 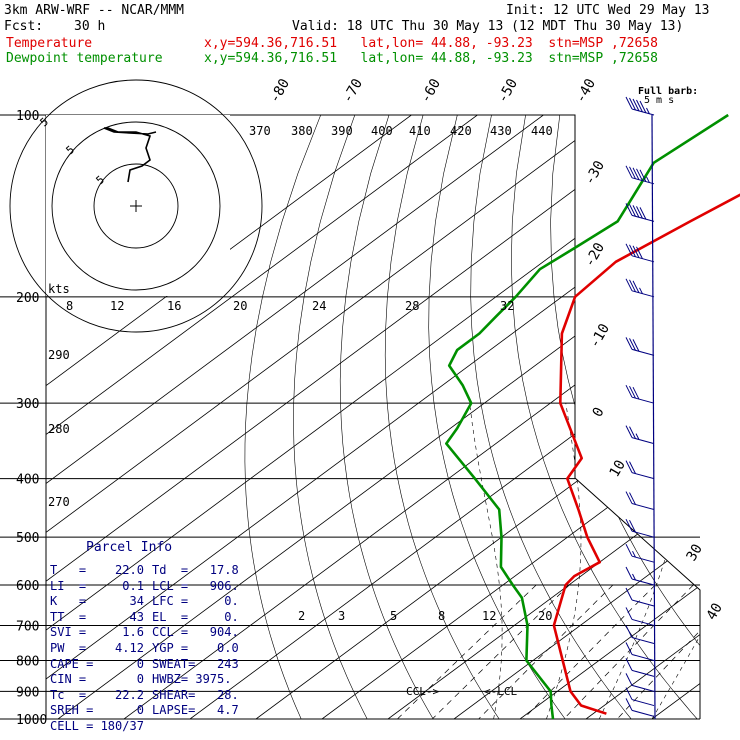 I want to click on mixing-ratio-label: 8, so click(x=441, y=616).